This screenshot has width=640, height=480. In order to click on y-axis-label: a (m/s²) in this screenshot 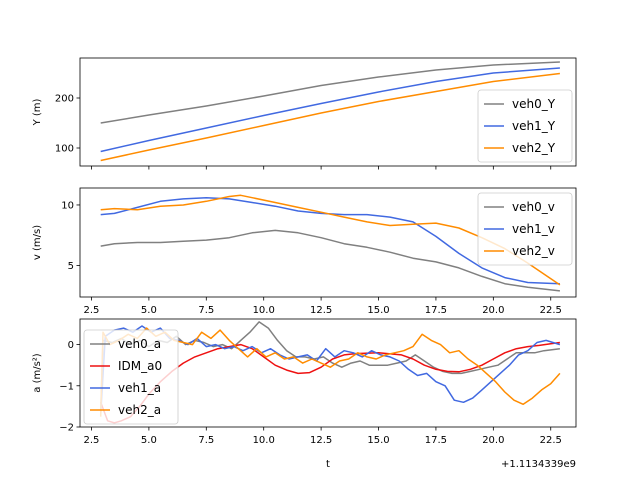, I will do `click(37, 373)`.